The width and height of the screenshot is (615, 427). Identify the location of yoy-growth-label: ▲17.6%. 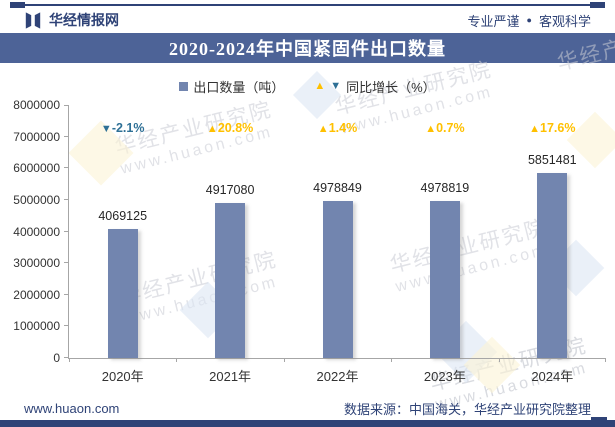
(552, 128).